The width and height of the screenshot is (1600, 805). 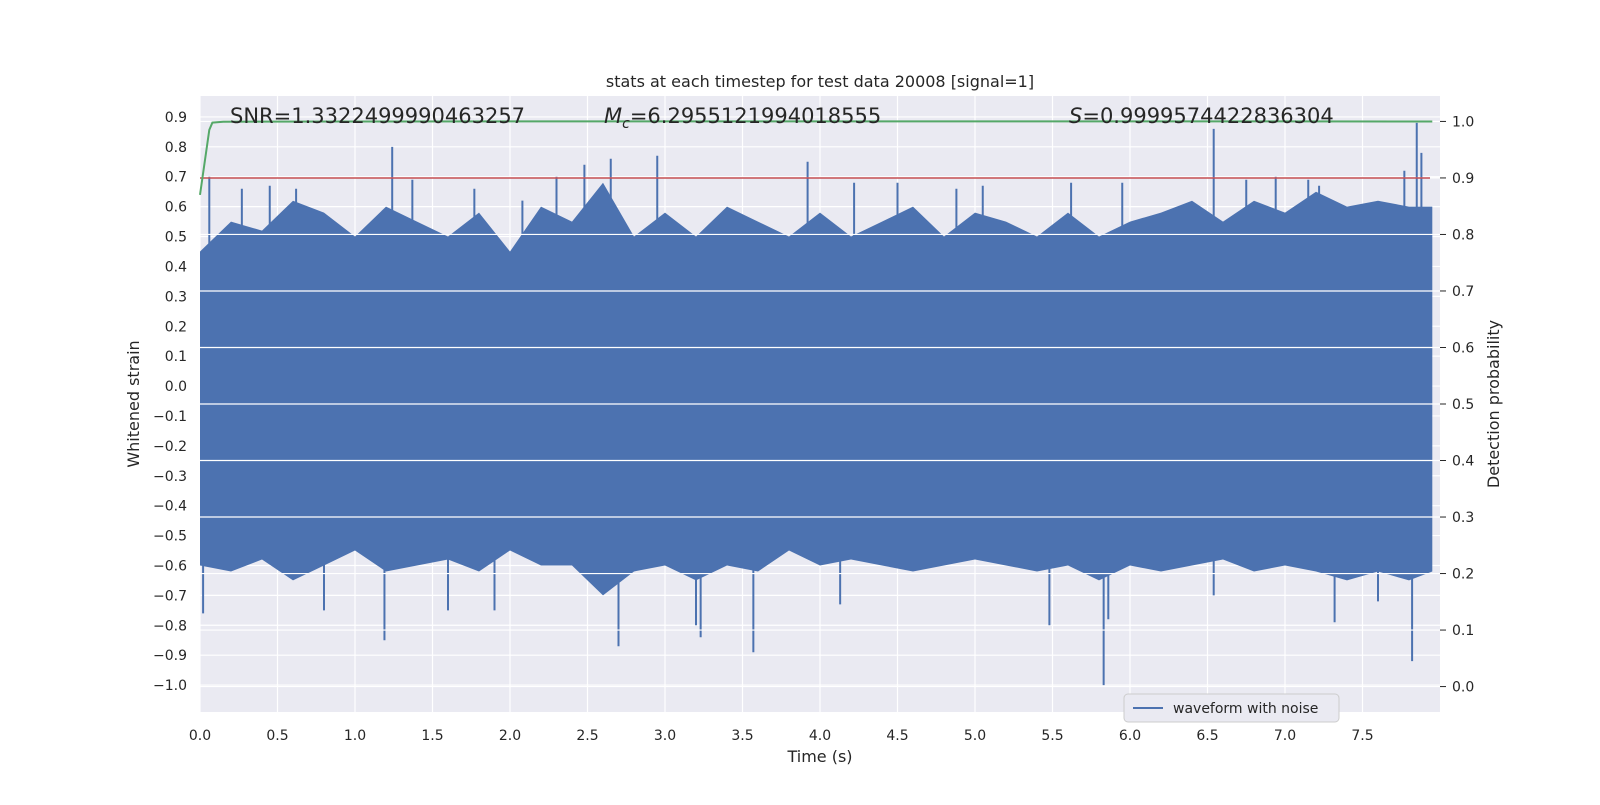 I want to click on y2-tick-label: 0.6, so click(x=1463, y=348).